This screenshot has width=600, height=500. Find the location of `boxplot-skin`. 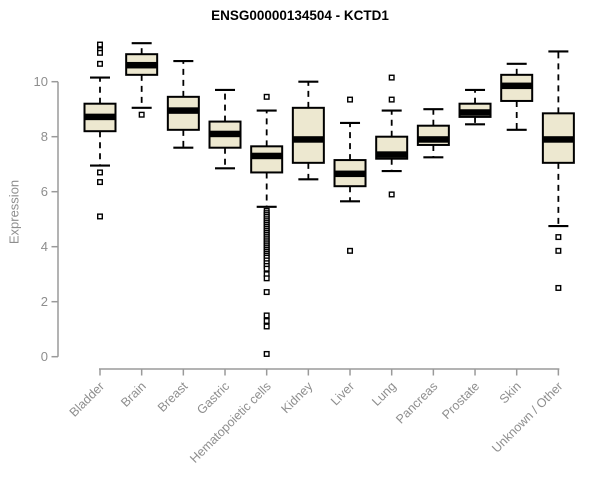

boxplot-skin is located at coordinates (517, 96).